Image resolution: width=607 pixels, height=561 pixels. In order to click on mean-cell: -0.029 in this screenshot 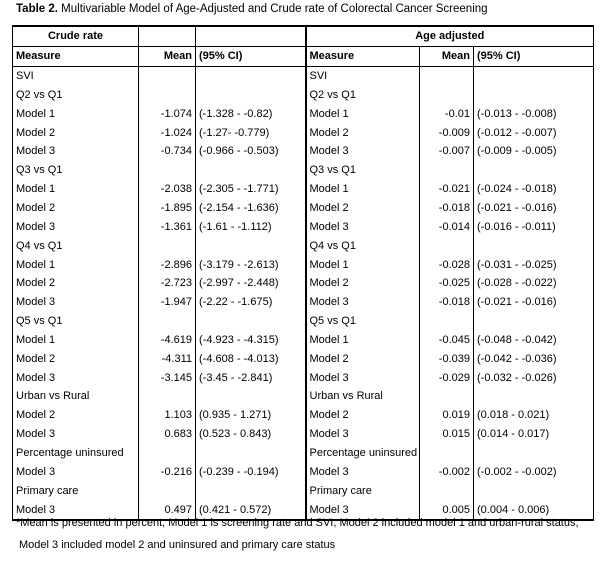, I will do `click(446, 378)`.